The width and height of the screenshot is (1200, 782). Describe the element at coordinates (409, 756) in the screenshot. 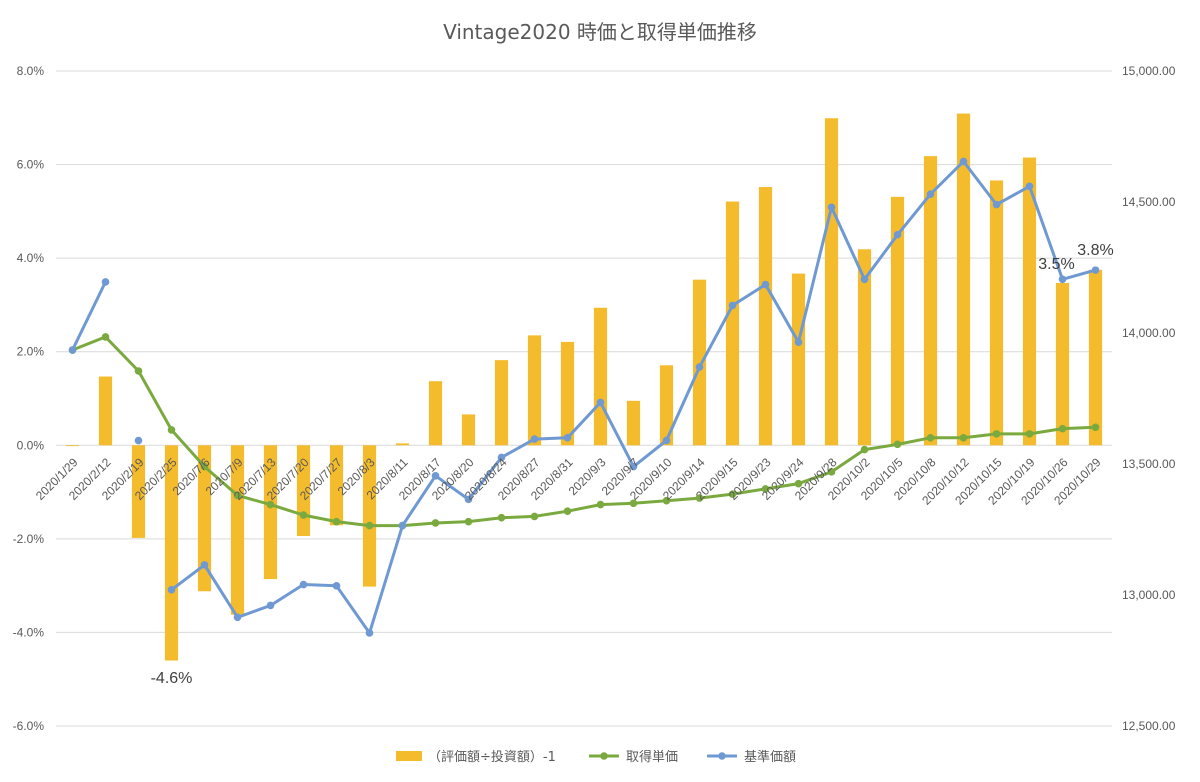

I see `legend-swatch-bar` at that location.